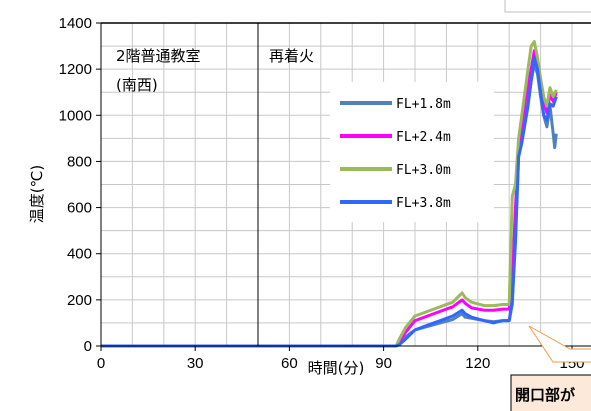  Describe the element at coordinates (545, 395) in the screenshot. I see `callout-text: 開口部が` at that location.